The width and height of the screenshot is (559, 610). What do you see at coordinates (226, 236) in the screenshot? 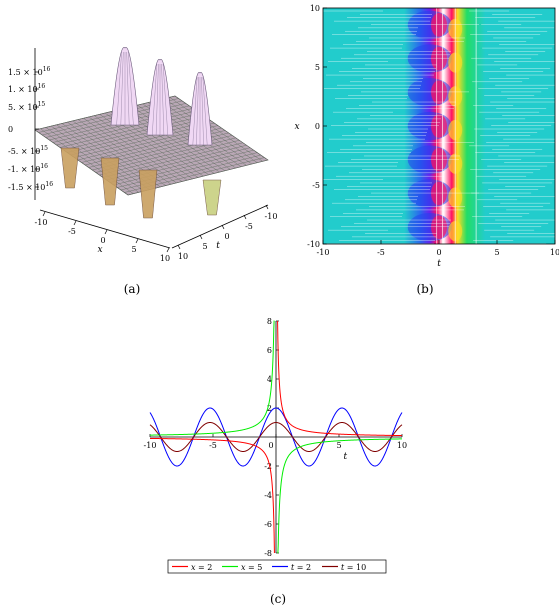
I see `t-tick-label: 0` at bounding box center [226, 236].